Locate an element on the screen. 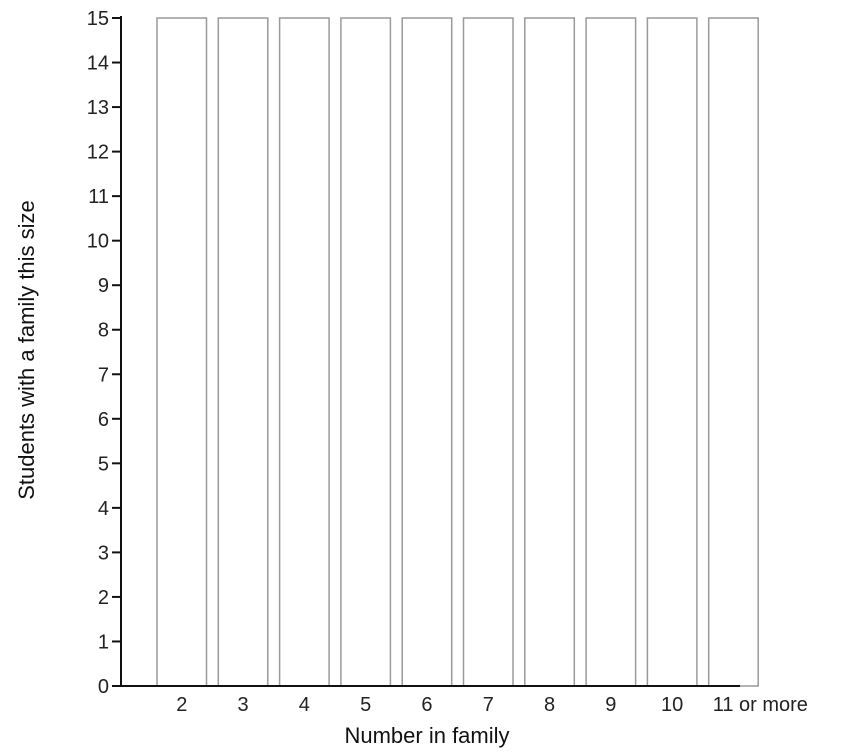  x-axis-label: Number in family is located at coordinates (426, 735).